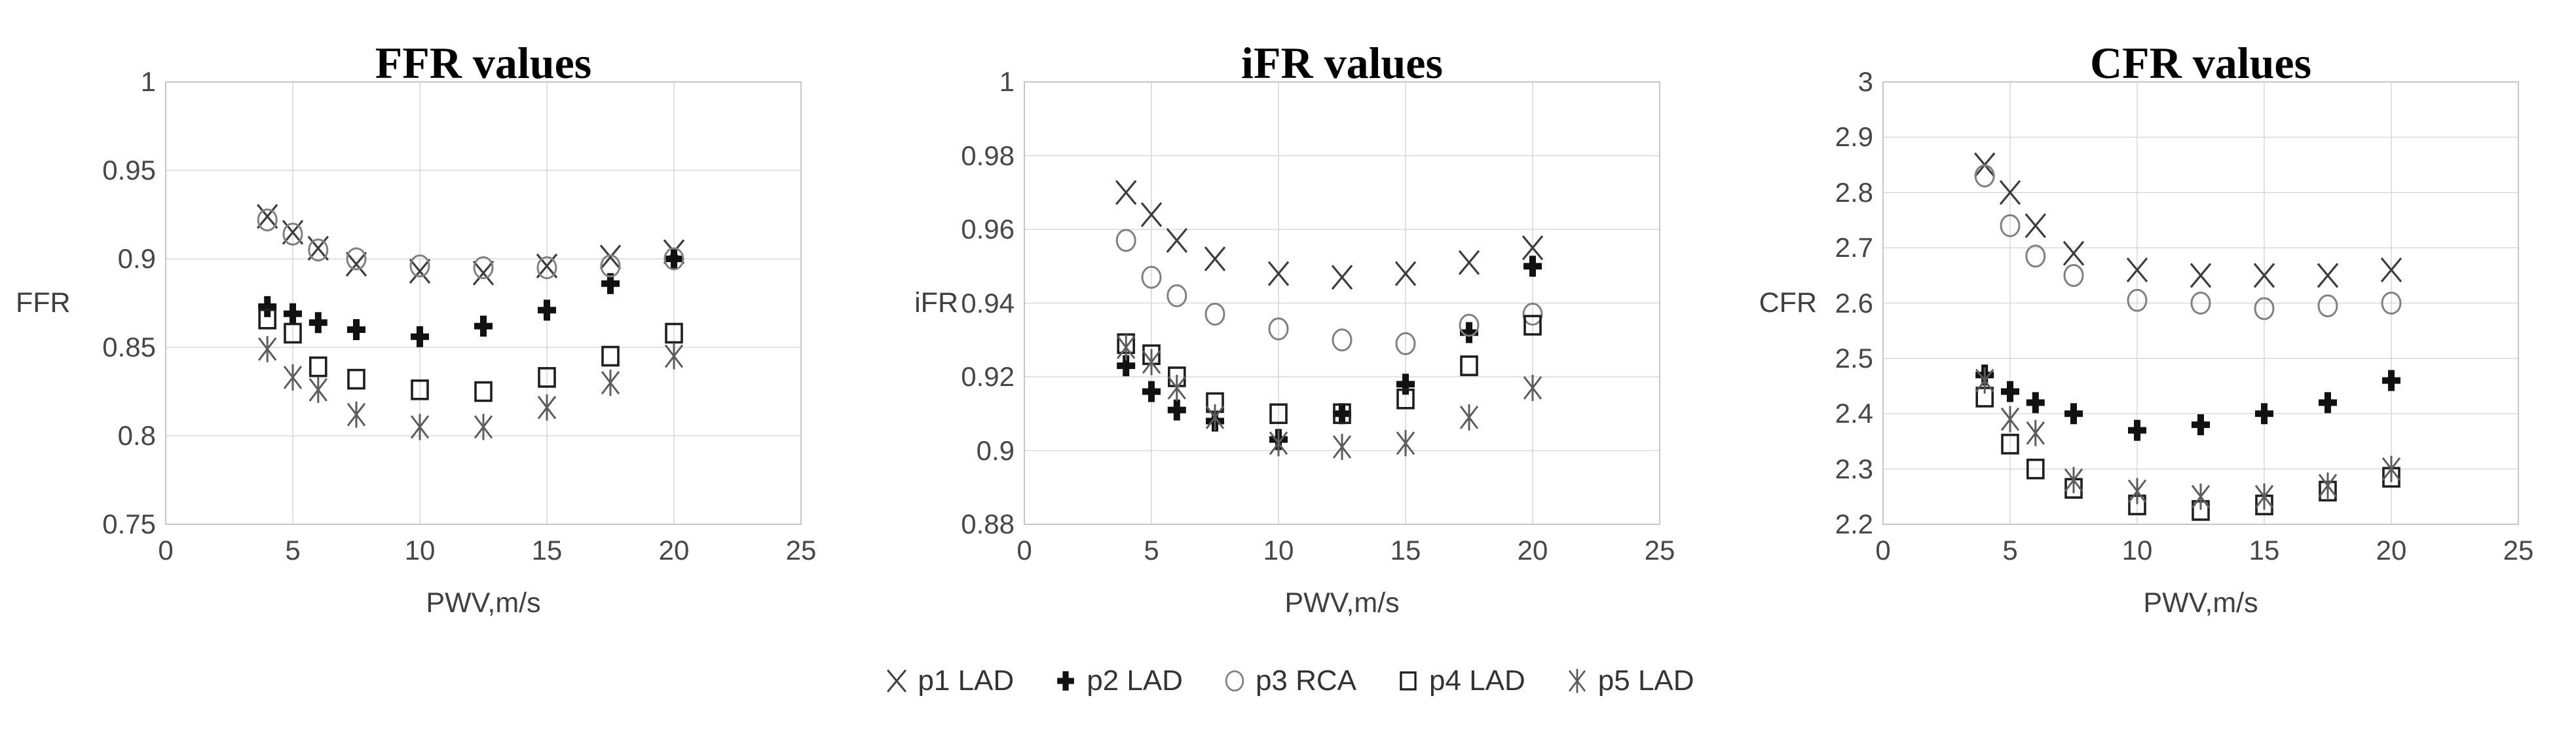  I want to click on legend-label: p5 LAD, so click(1645, 681).